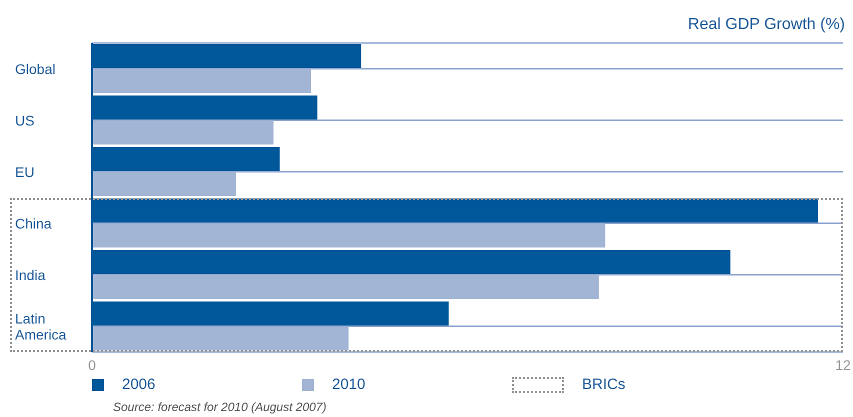 The image size is (853, 417). What do you see at coordinates (766, 25) in the screenshot?
I see `chart-title: Real GDP Growth (%)` at bounding box center [766, 25].